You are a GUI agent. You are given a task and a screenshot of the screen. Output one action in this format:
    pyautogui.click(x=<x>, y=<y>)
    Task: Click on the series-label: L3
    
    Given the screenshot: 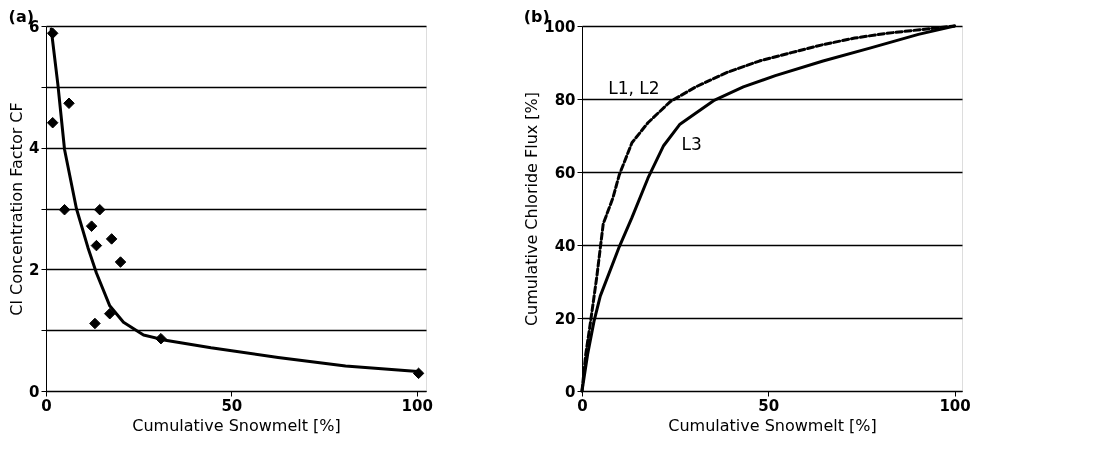 What is the action you would take?
    pyautogui.click(x=691, y=143)
    